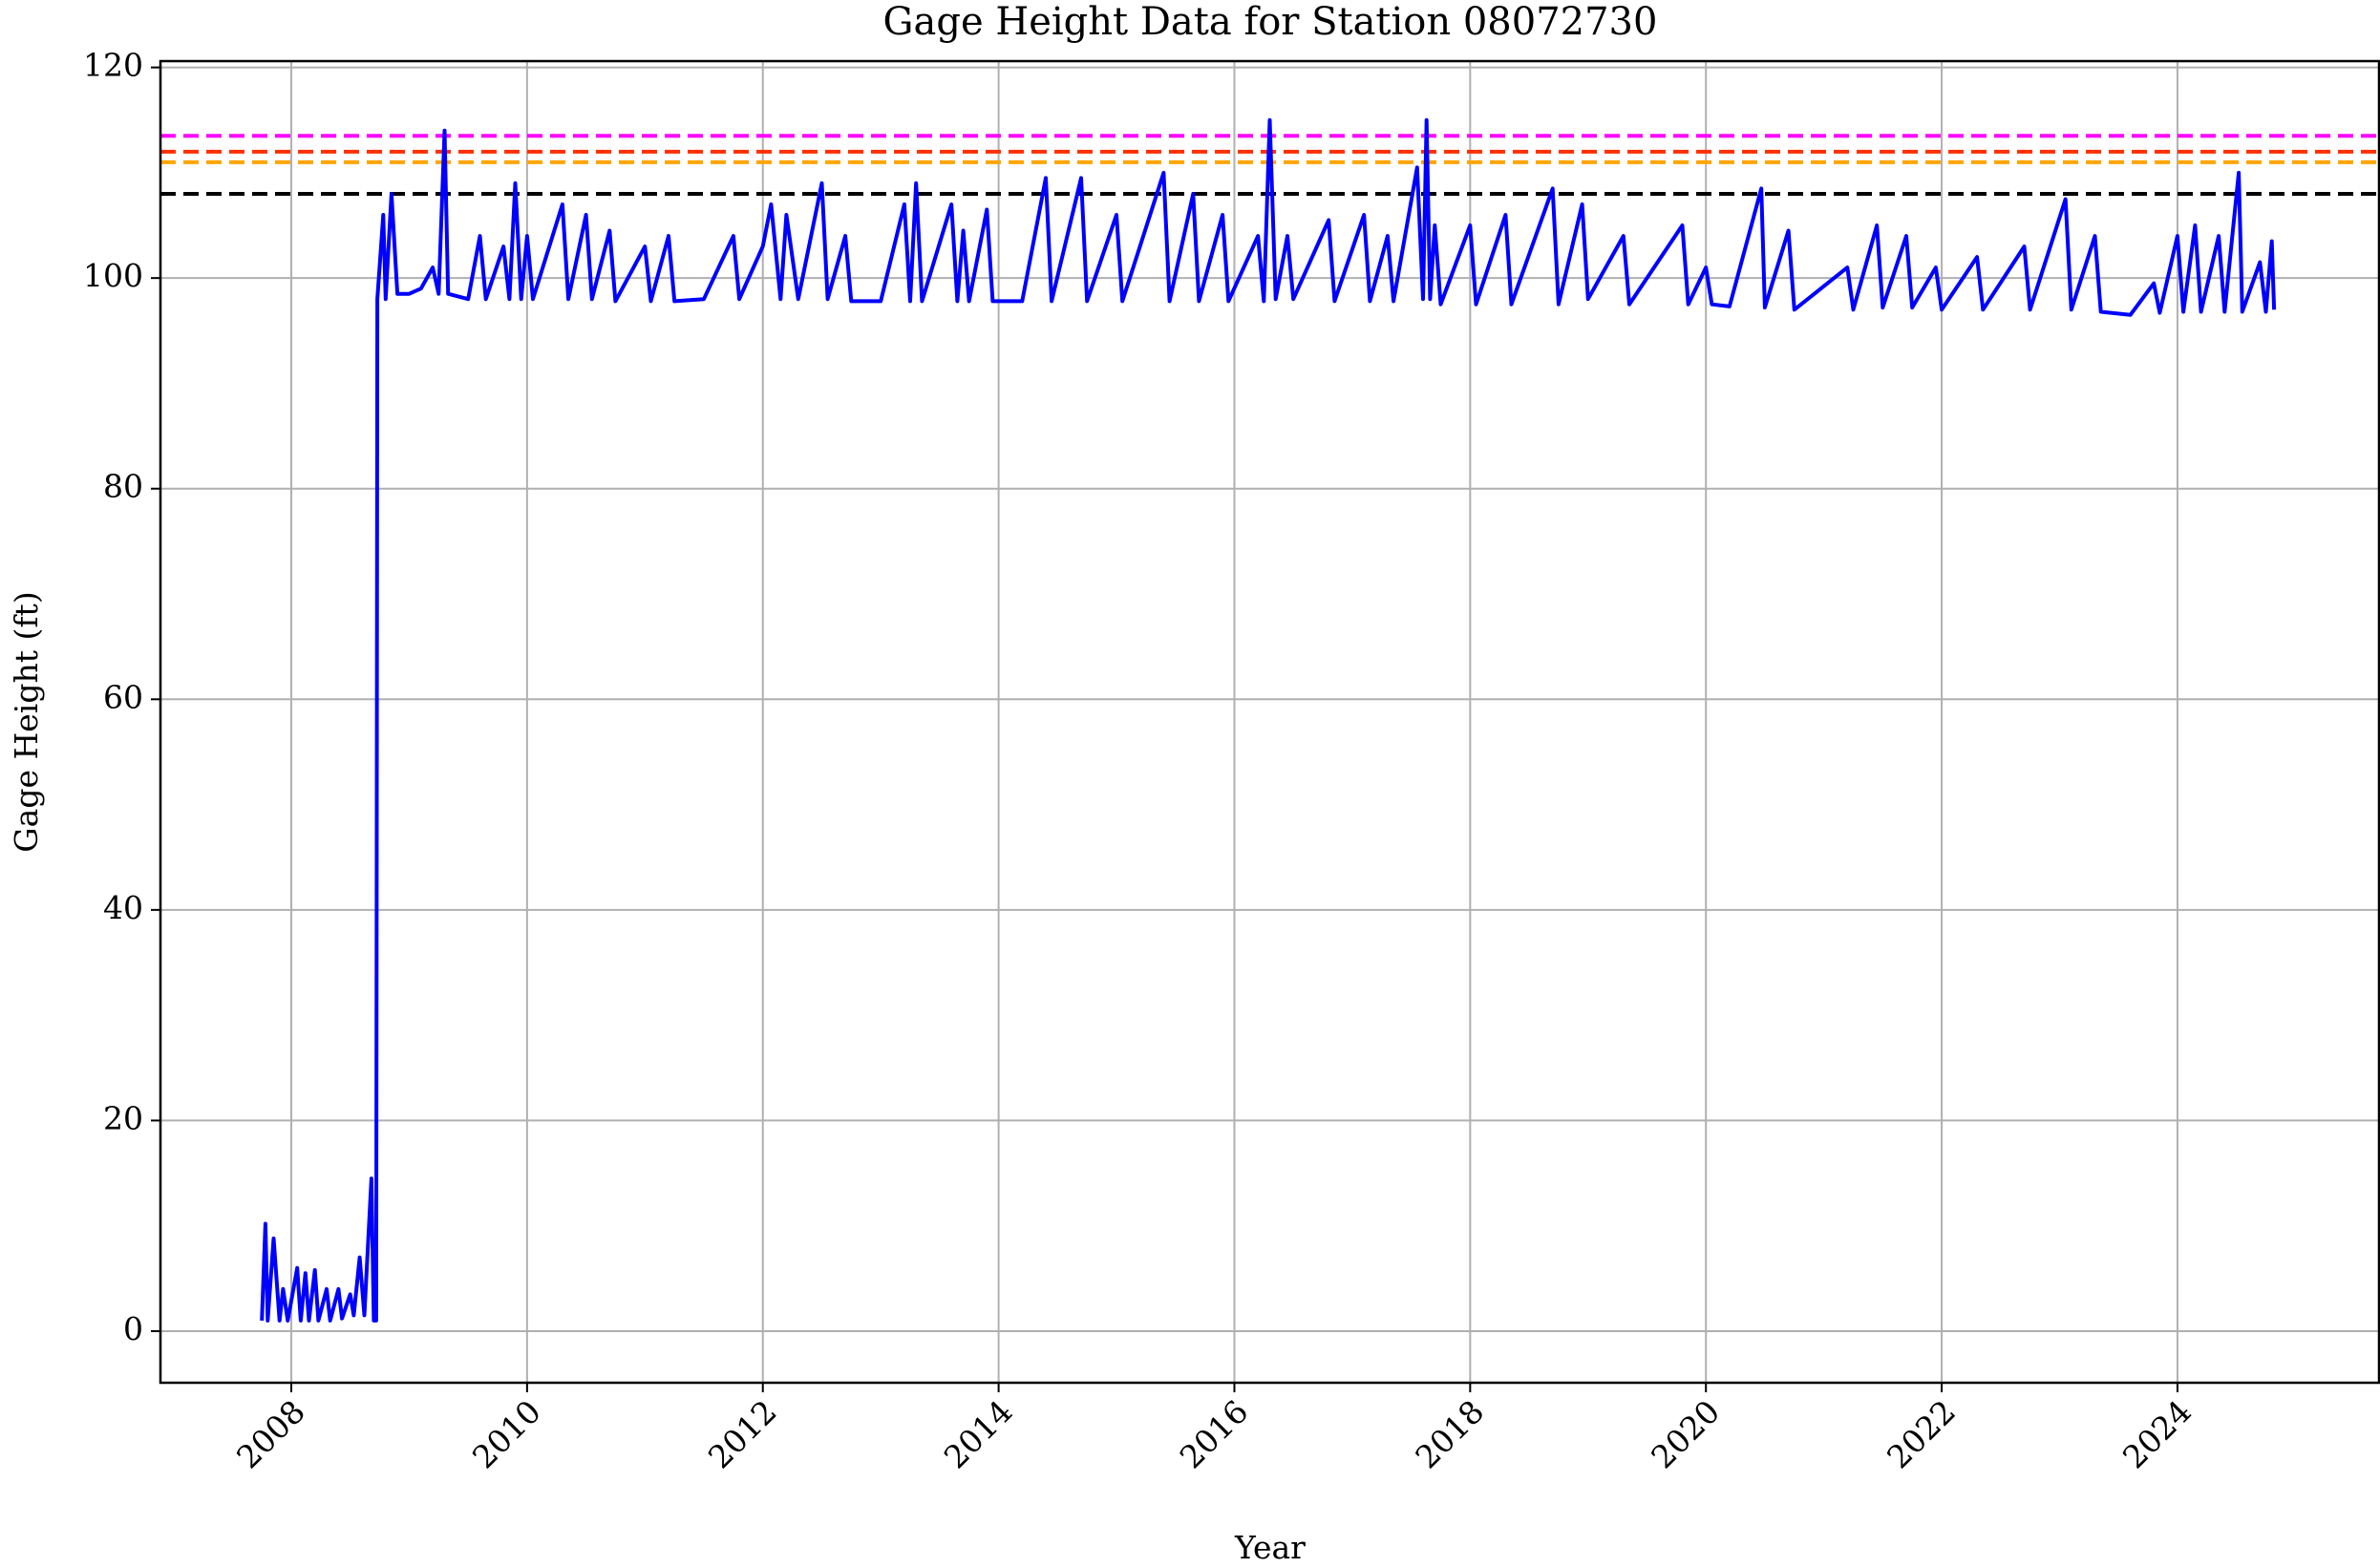  What do you see at coordinates (123, 907) in the screenshot?
I see `y-tick-label: 40` at bounding box center [123, 907].